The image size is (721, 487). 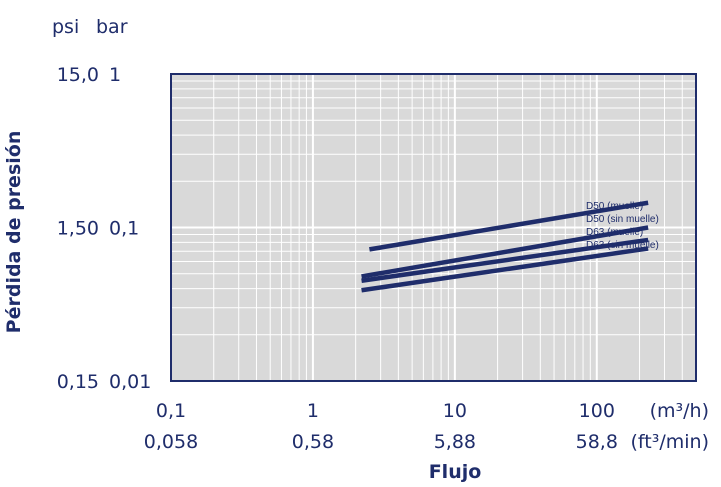 I want to click on x-unit-ft3min: (ft³/min), so click(x=670, y=442).